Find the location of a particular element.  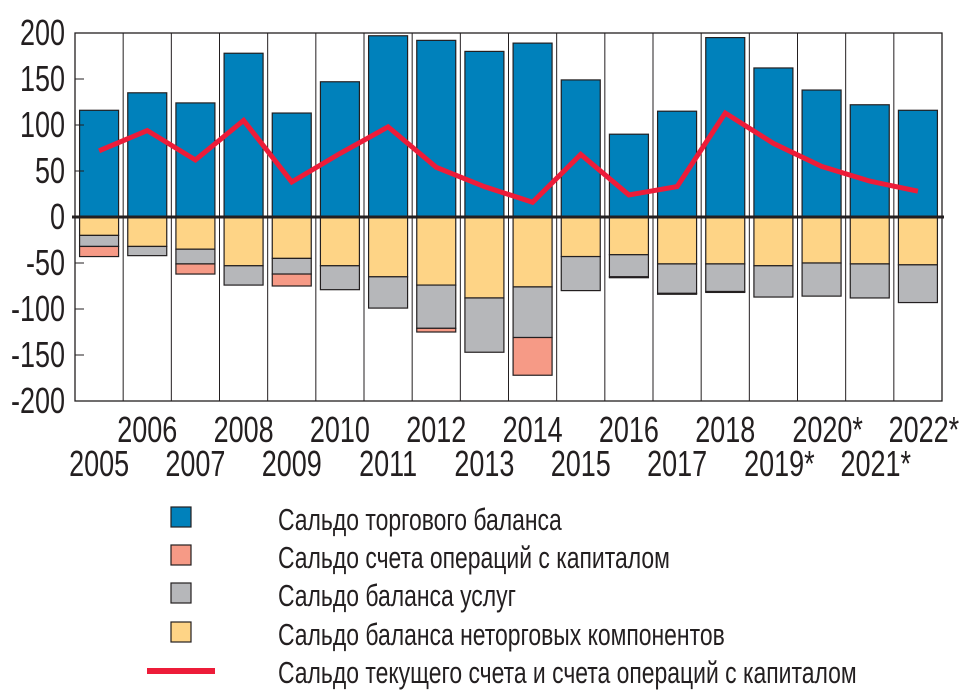

y-axis: 200 150 100 50 0 -50 -100 -150 -200 is located at coordinates (47, 216).